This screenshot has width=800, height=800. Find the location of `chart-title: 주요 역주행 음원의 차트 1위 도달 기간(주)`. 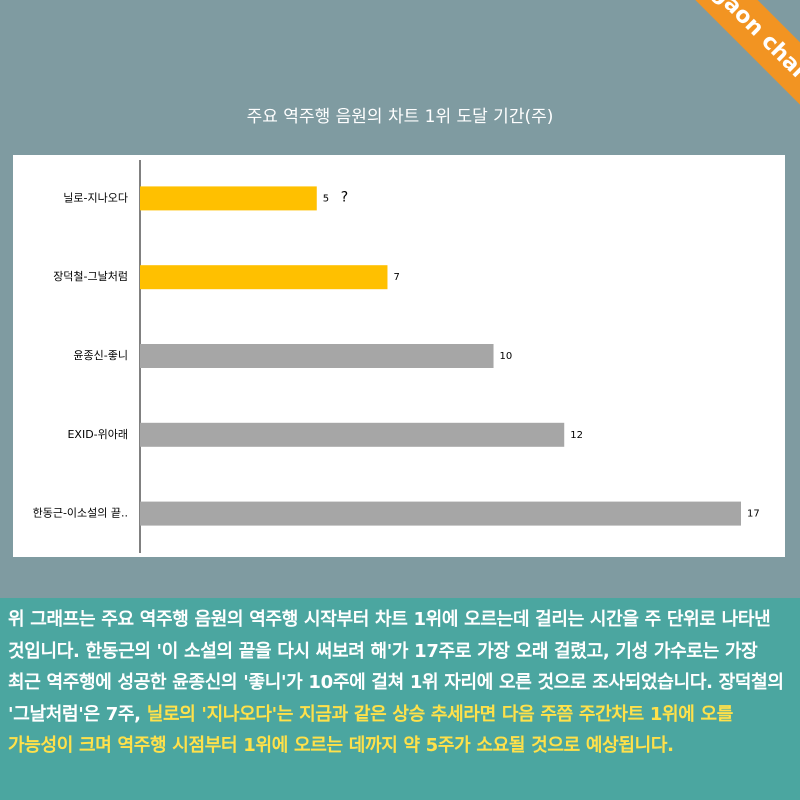

chart-title: 주요 역주행 음원의 차트 1위 도달 기간(주) is located at coordinates (400, 117).